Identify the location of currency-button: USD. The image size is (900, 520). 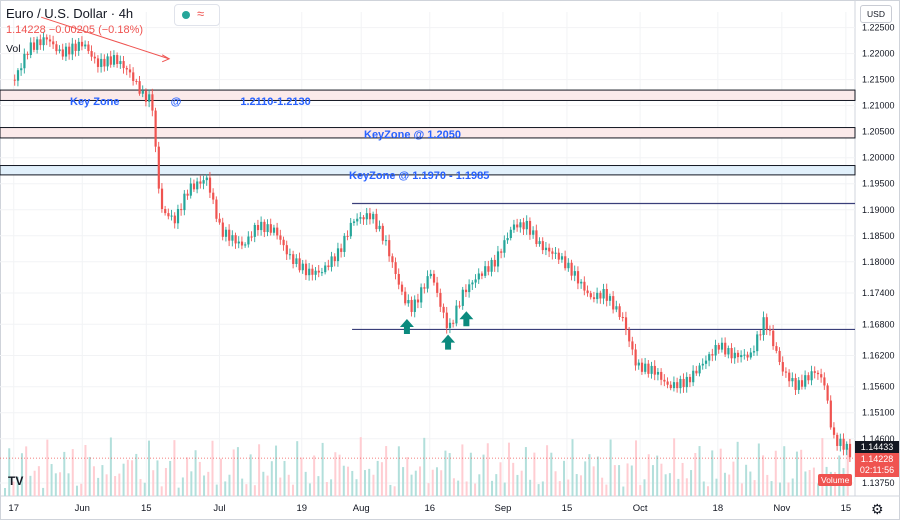
(876, 14).